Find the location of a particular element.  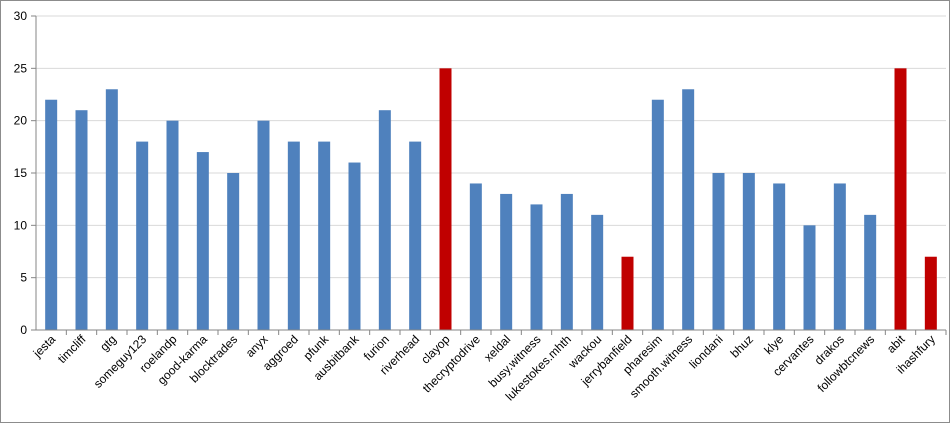

x-category-label: gtg is located at coordinates (108, 343).